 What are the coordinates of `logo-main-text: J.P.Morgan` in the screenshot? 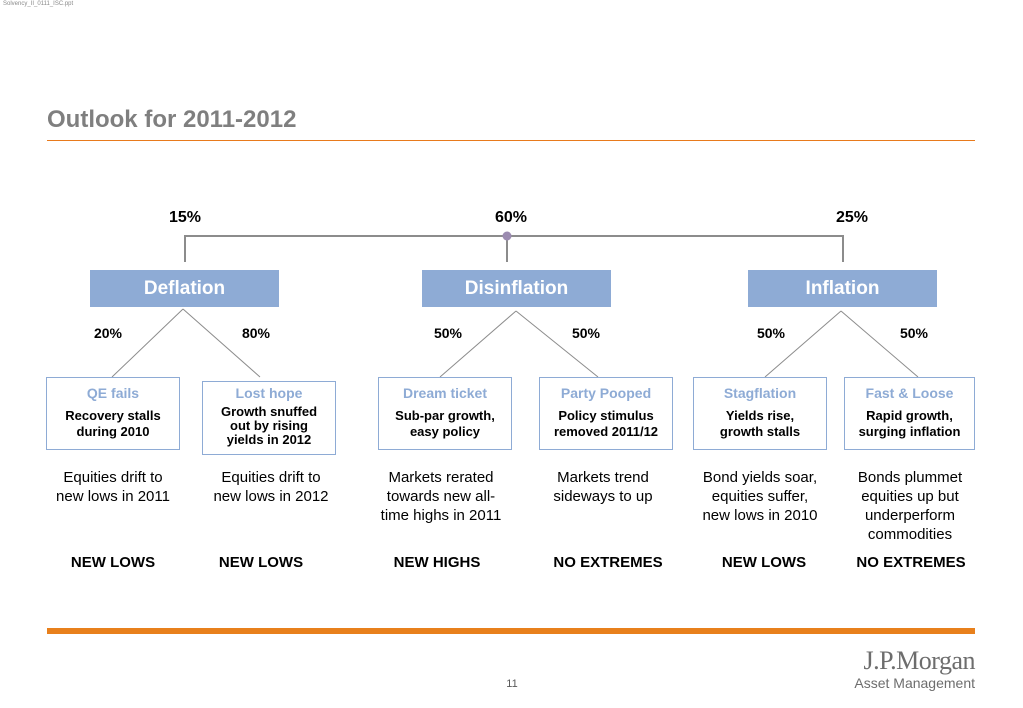 It's located at (919, 660).